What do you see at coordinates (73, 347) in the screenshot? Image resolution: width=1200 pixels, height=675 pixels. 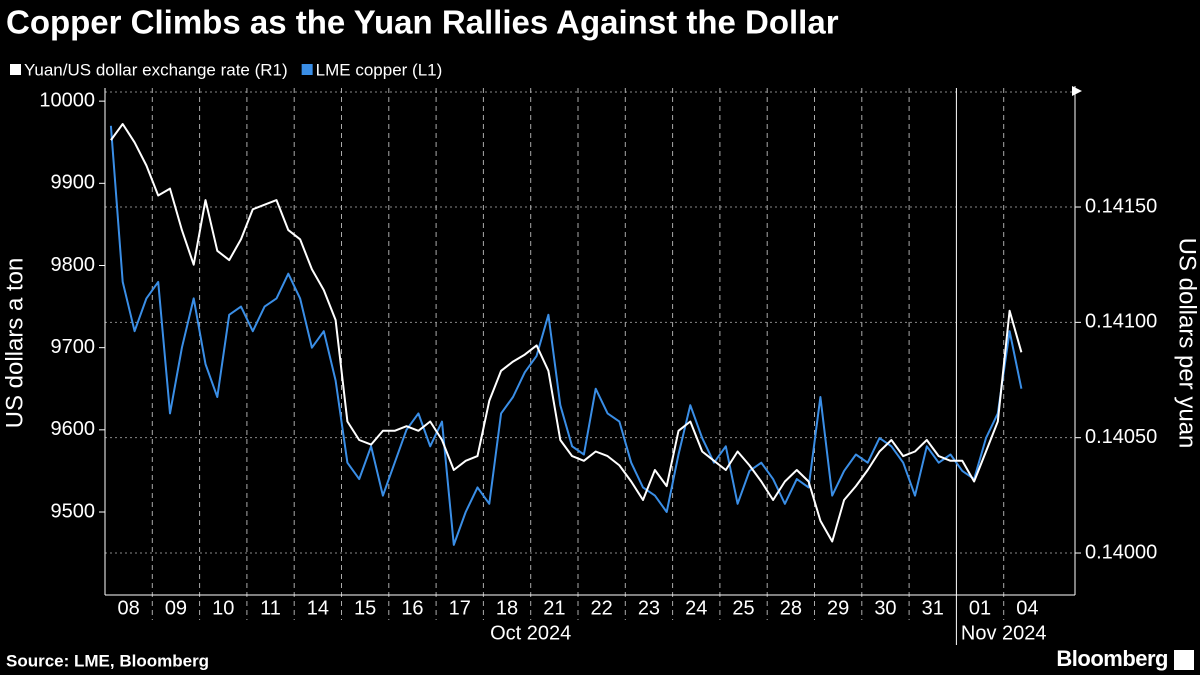 I see `y-tick-label: 9700` at bounding box center [73, 347].